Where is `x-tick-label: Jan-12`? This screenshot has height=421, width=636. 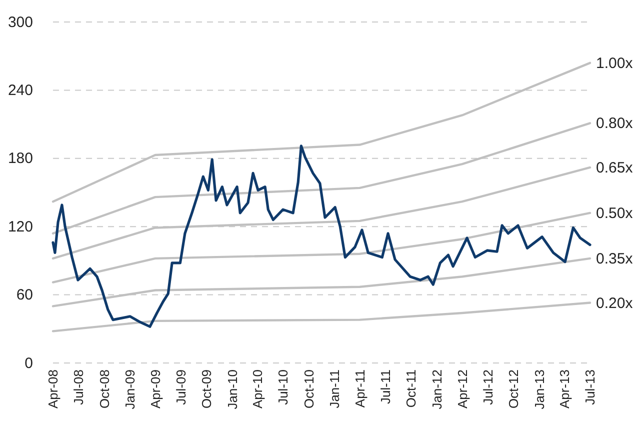
x-tick-label: Jan-12 is located at coordinates (436, 390).